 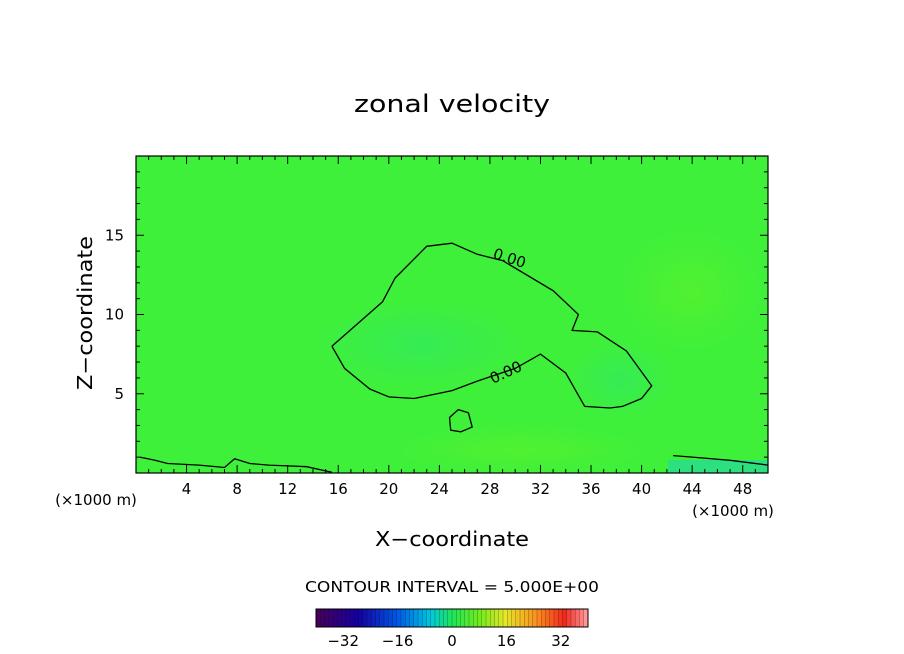 What do you see at coordinates (388, 489) in the screenshot?
I see `x-tick-label: 20` at bounding box center [388, 489].